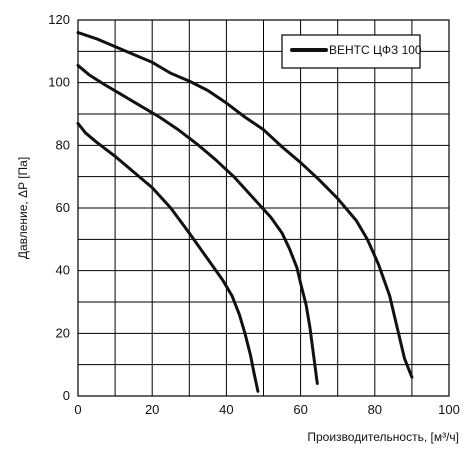  I want to click on y-tick-label: 80, so click(63, 144).